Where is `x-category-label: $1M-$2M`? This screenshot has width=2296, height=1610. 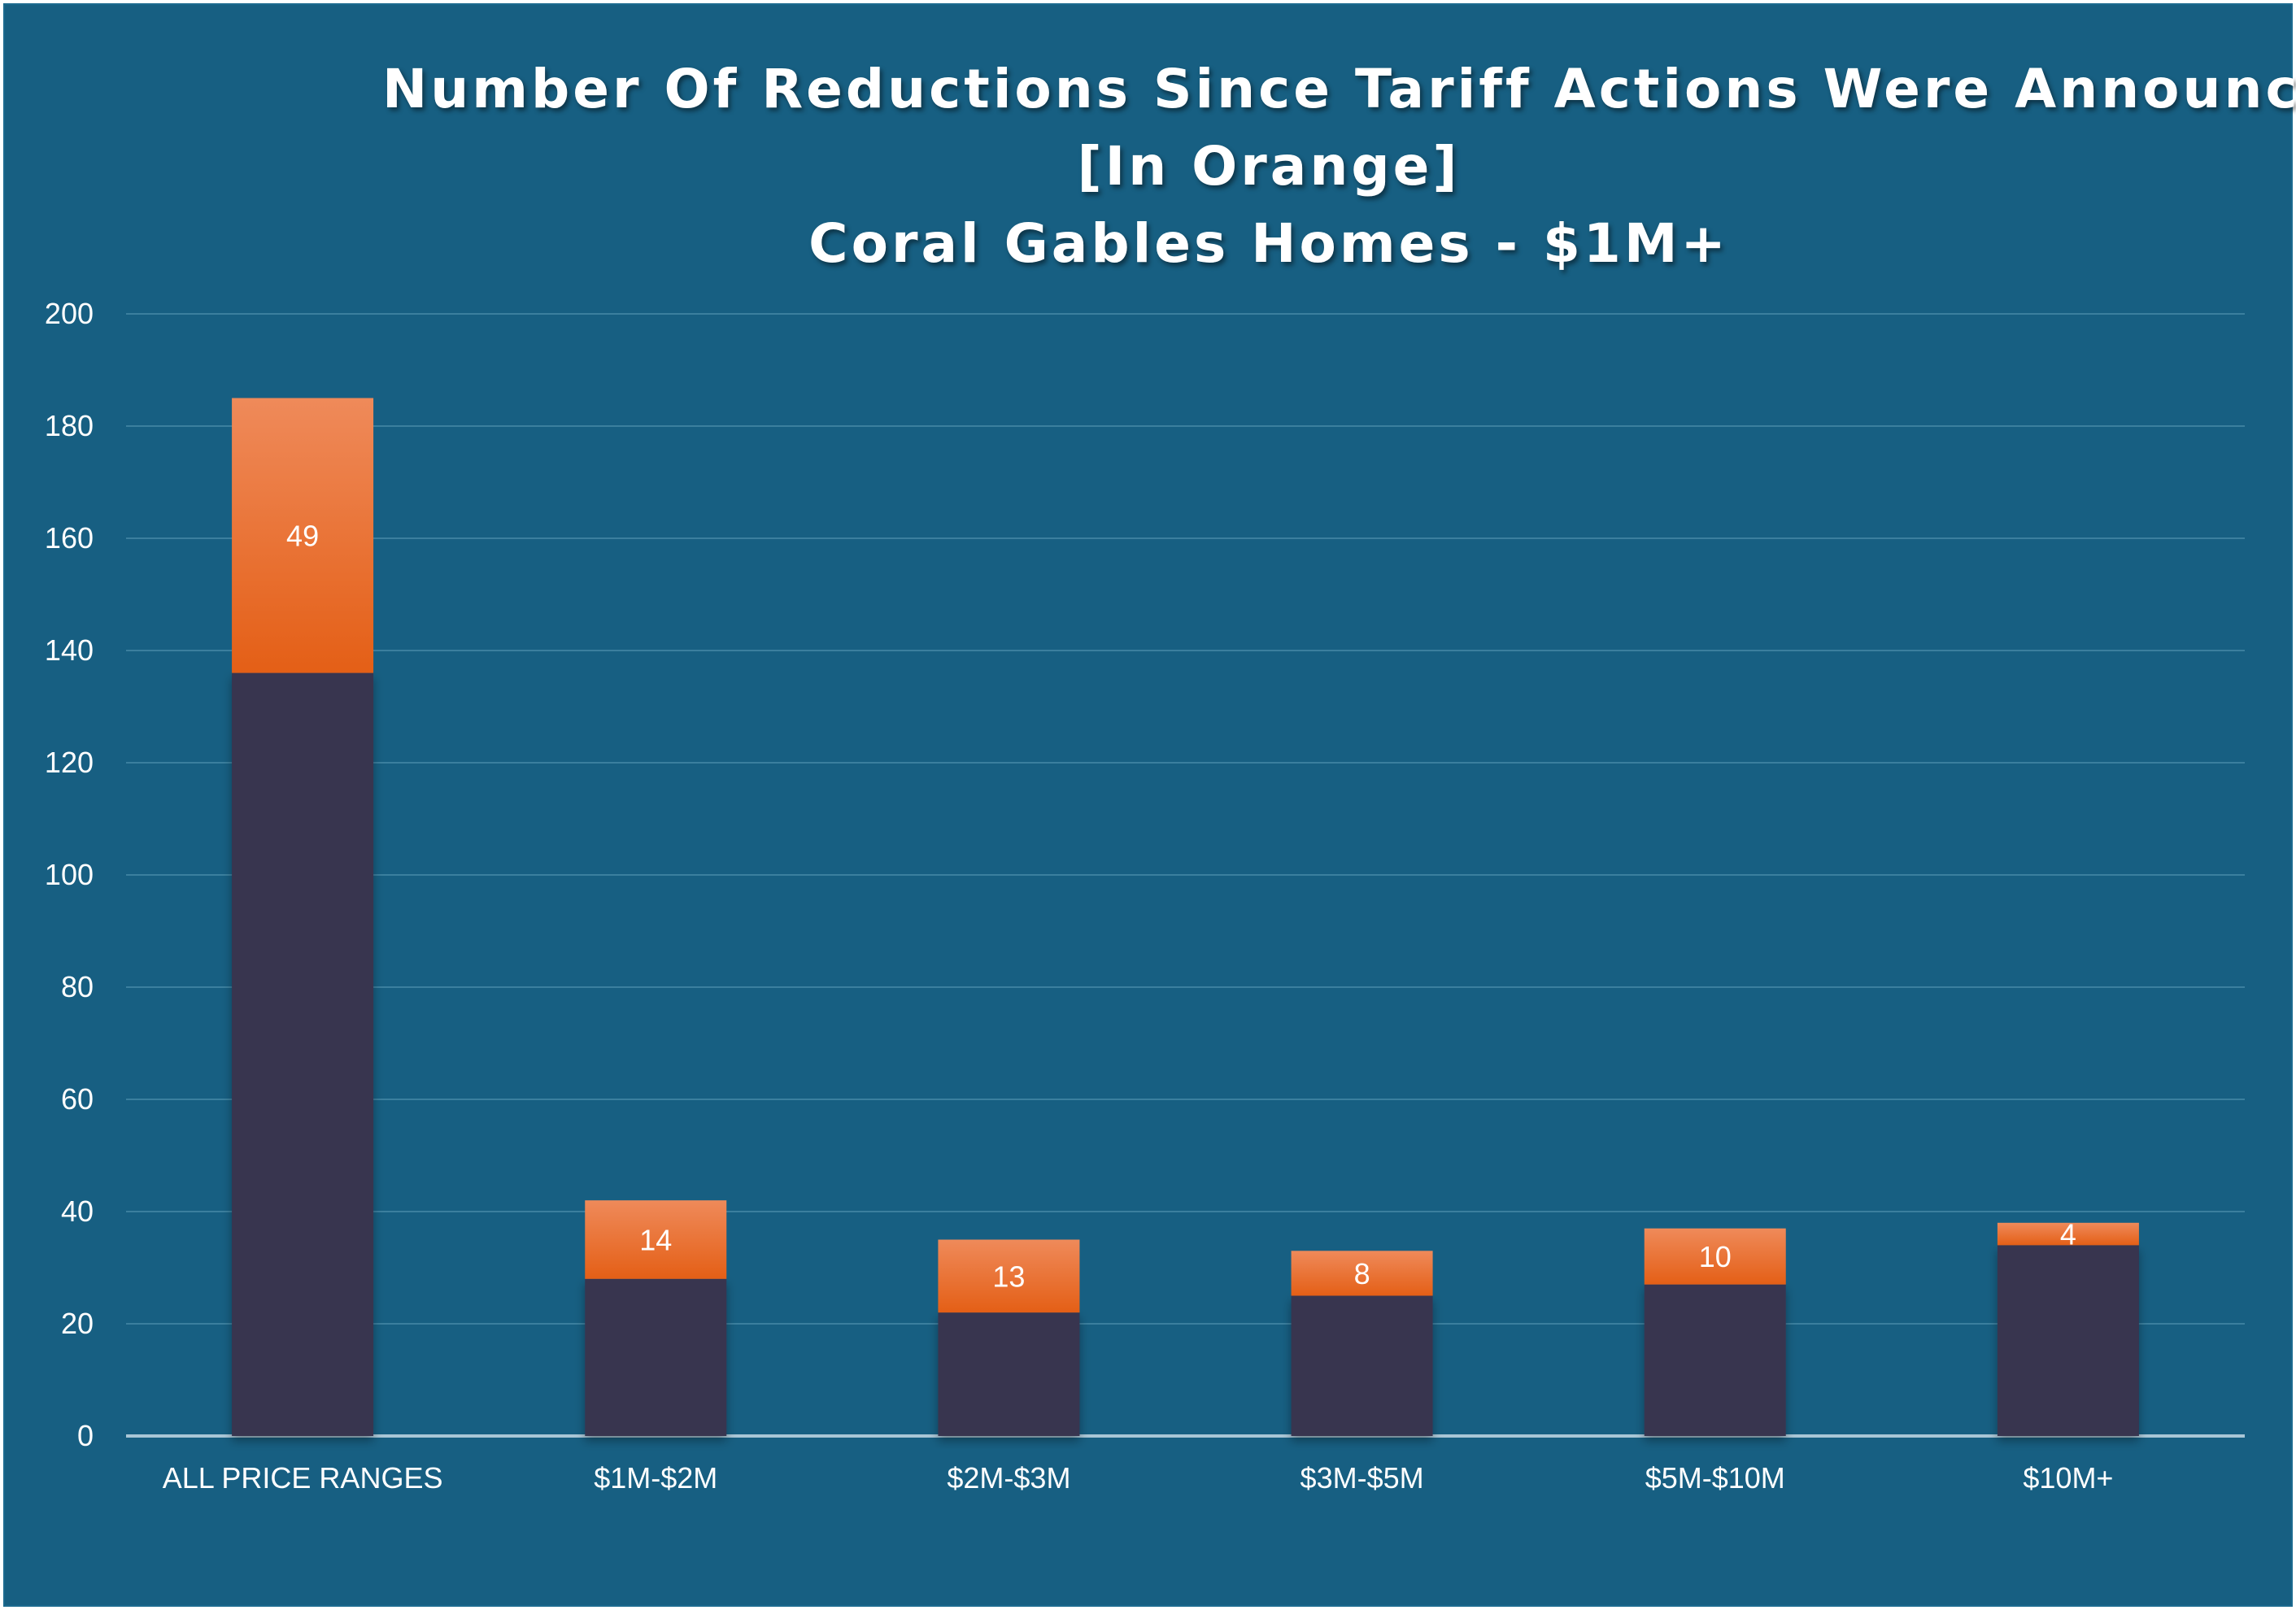 x-category-label: $1M-$2M is located at coordinates (655, 1478).